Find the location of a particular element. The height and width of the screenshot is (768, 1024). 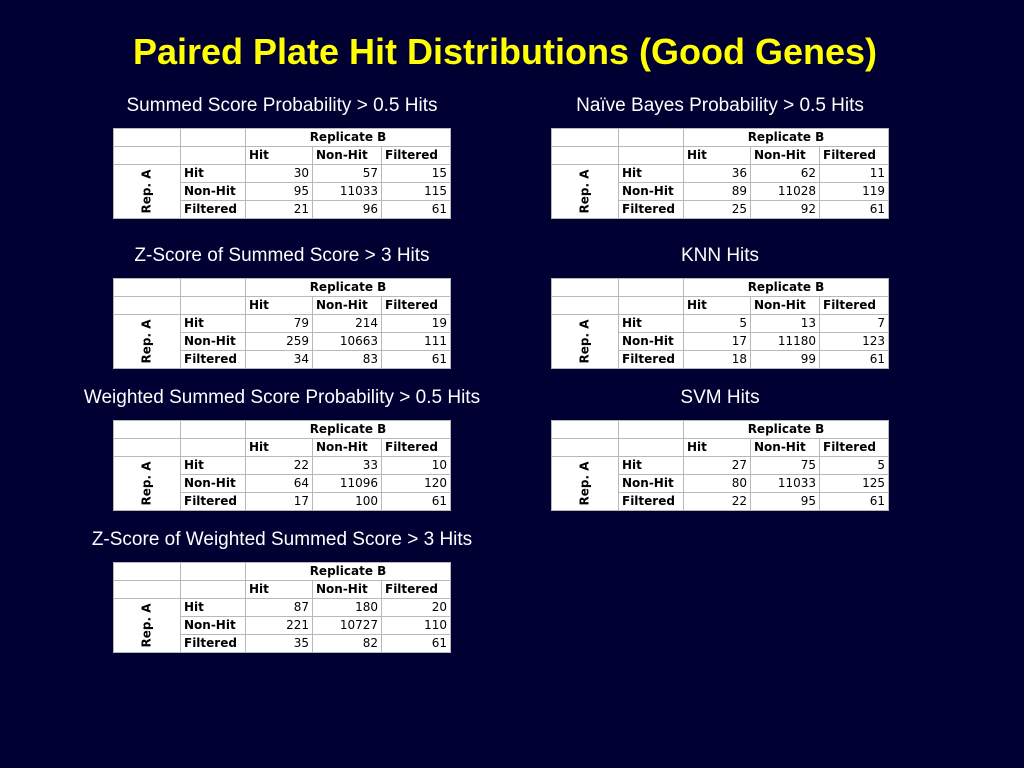

value-cell: 80 is located at coordinates (717, 483).